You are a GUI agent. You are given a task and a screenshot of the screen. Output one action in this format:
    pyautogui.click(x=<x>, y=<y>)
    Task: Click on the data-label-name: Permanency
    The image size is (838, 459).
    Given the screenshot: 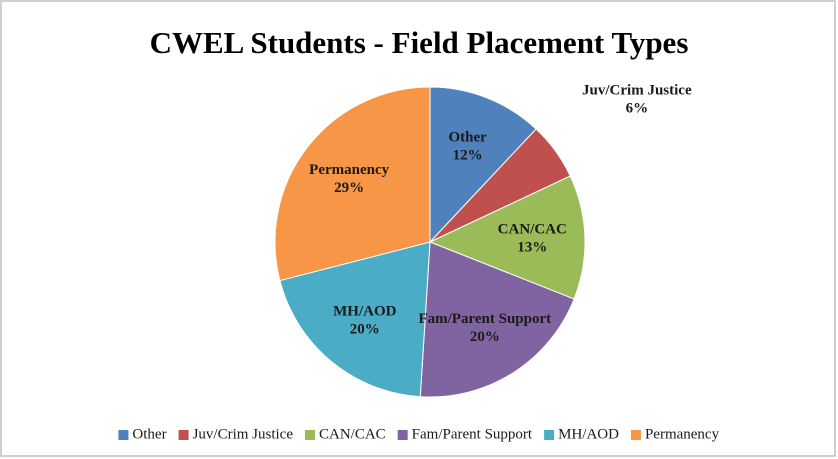 What is the action you would take?
    pyautogui.click(x=349, y=170)
    